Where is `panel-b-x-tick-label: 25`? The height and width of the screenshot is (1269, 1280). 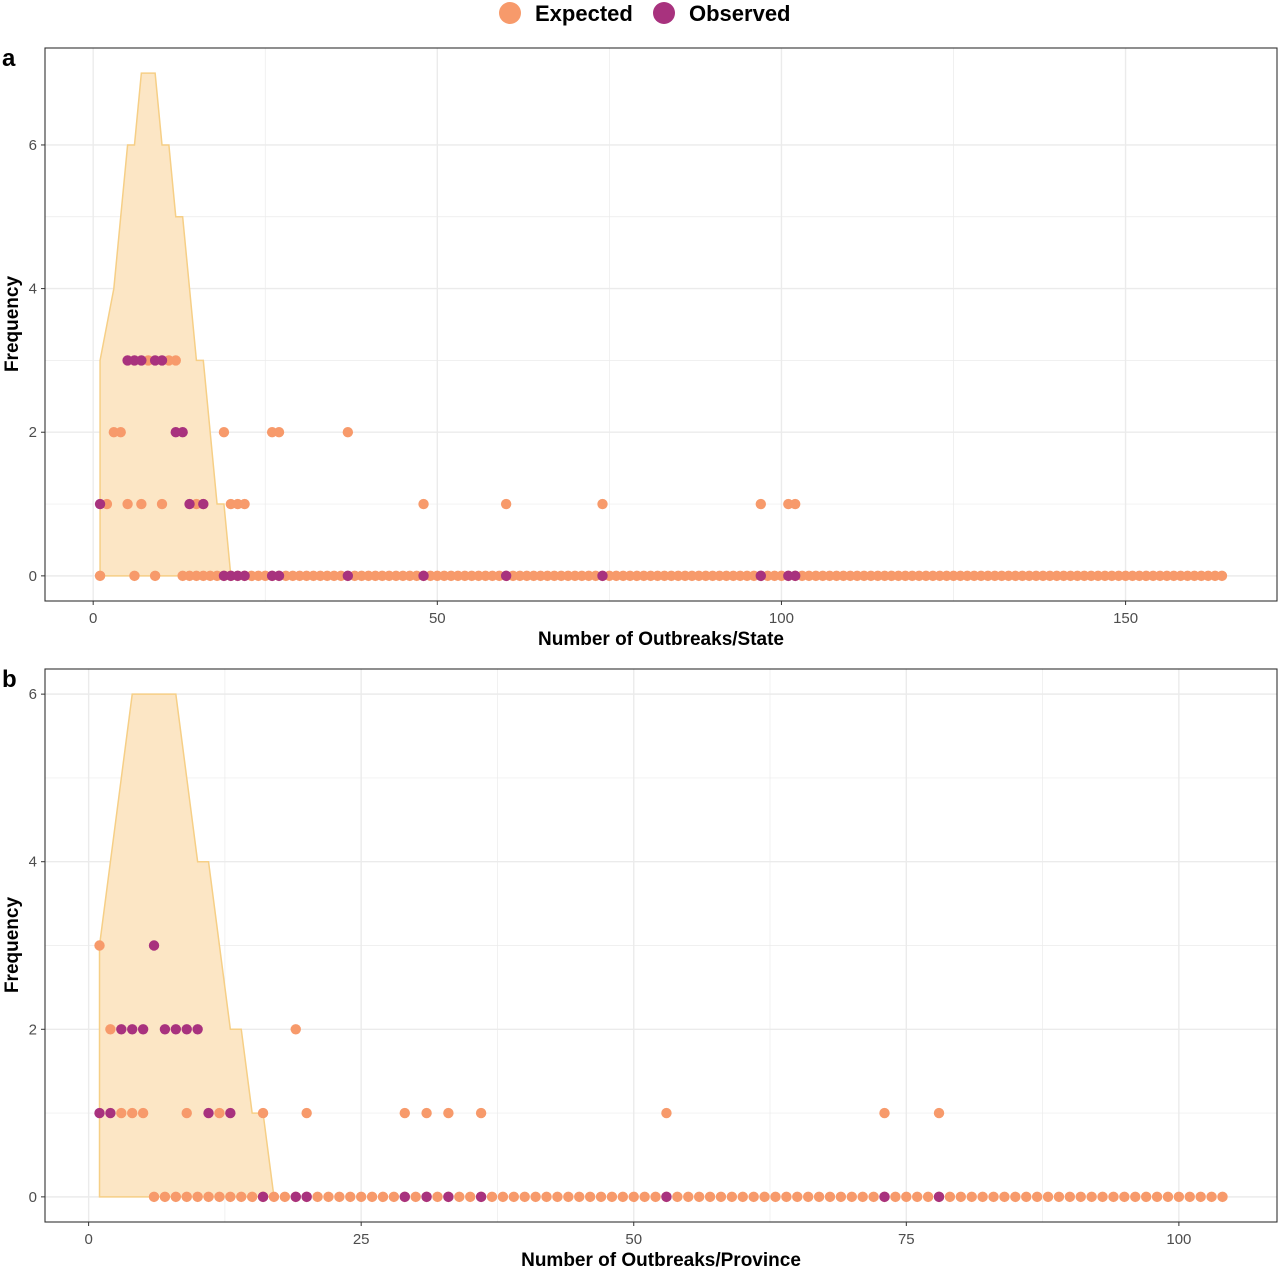 panel-b-x-tick-label: 25 is located at coordinates (361, 1239).